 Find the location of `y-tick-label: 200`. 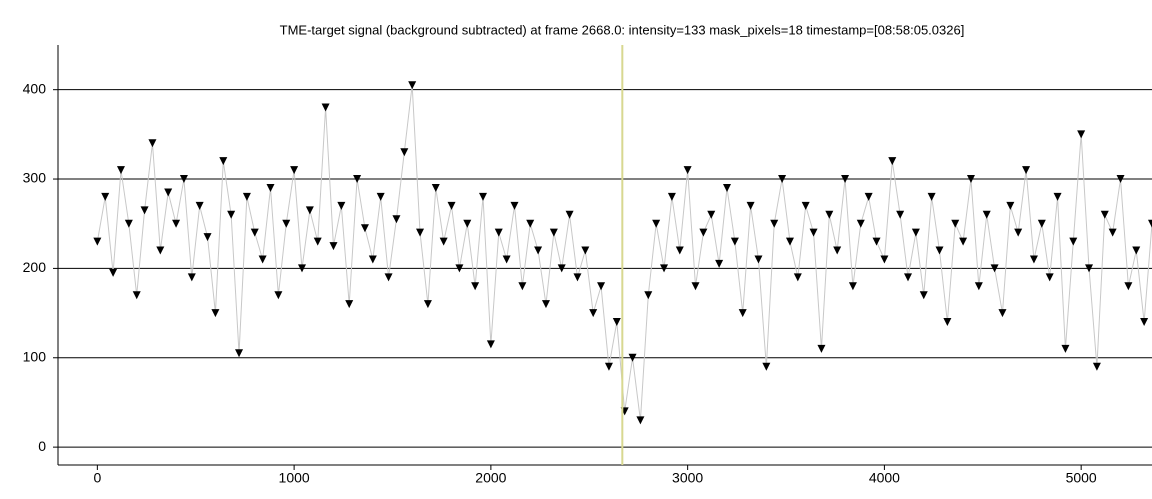

y-tick-label: 200 is located at coordinates (35, 267).